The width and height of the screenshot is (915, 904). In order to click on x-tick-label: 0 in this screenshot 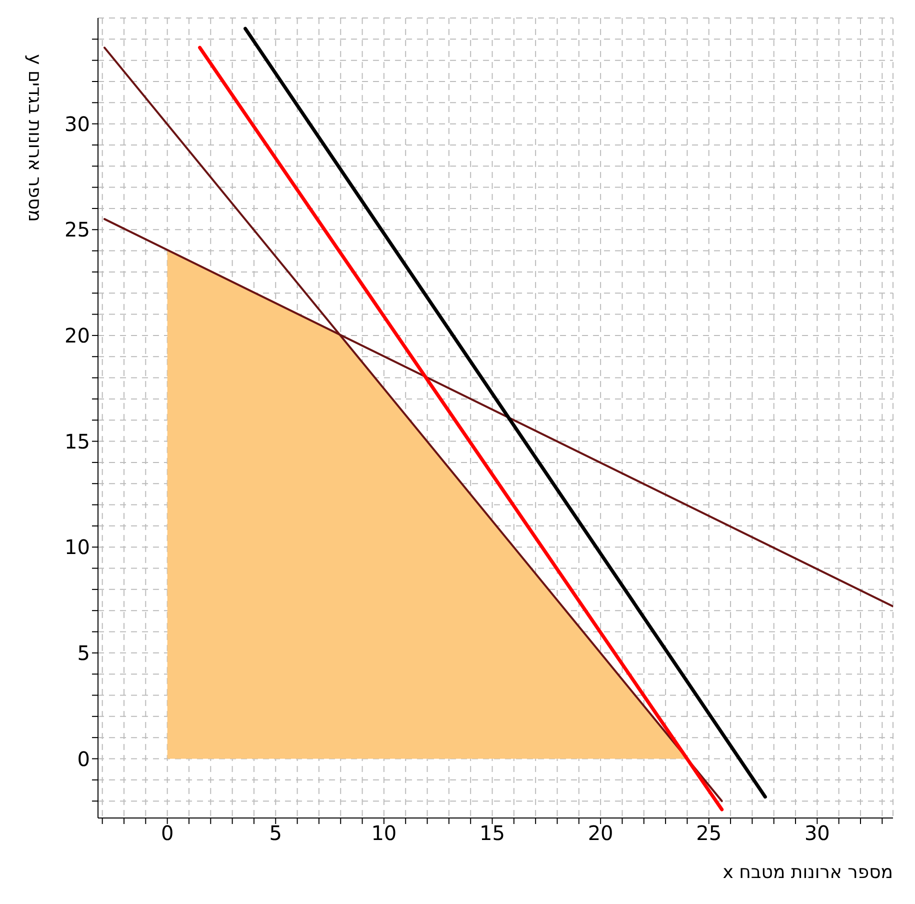, I will do `click(167, 833)`.